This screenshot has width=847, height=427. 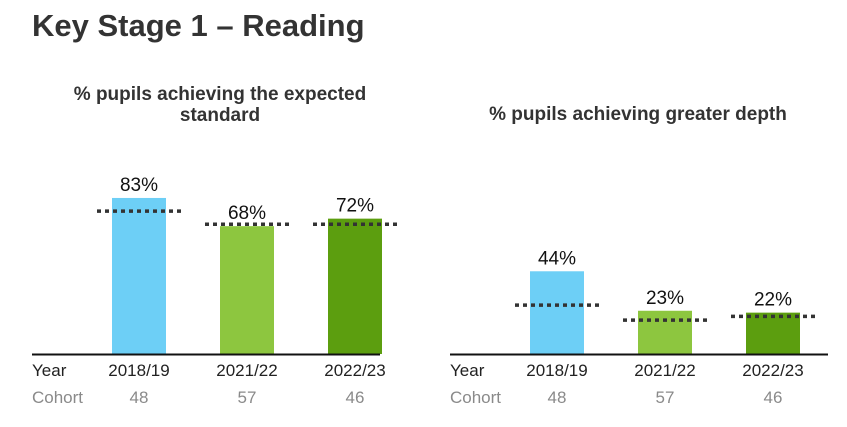 What do you see at coordinates (639, 302) in the screenshot?
I see `greater-depth-chart: 44% 23% 22%` at bounding box center [639, 302].